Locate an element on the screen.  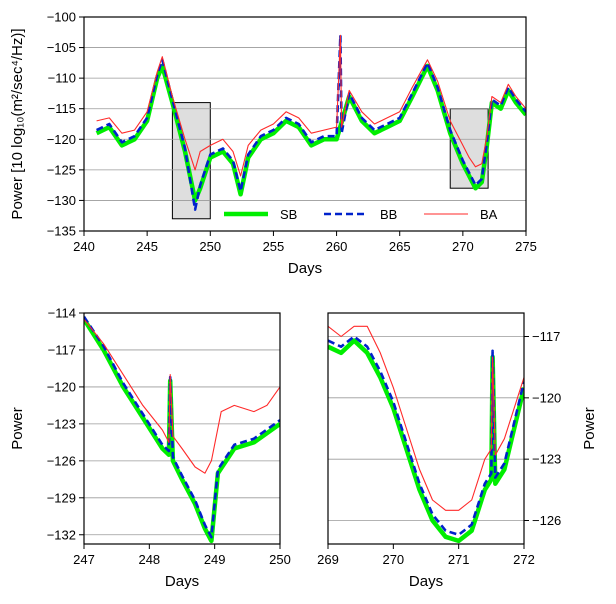
y-tick-label: −130 is located at coordinates (61, 200).